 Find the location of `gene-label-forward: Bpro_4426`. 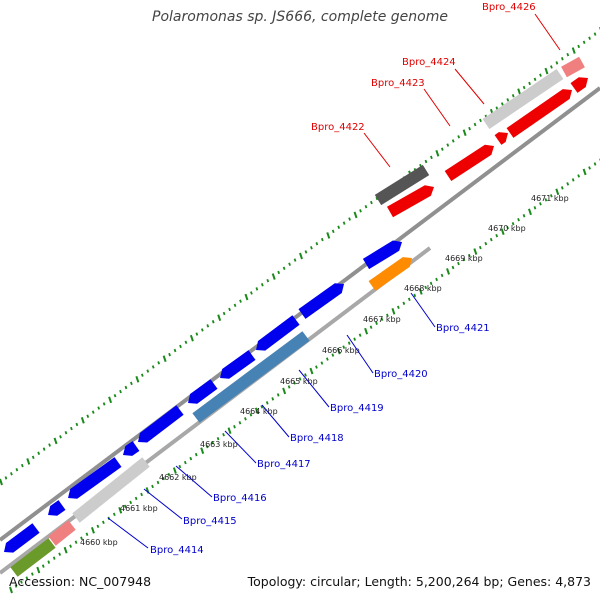

gene-label-forward: Bpro_4426 is located at coordinates (509, 7).